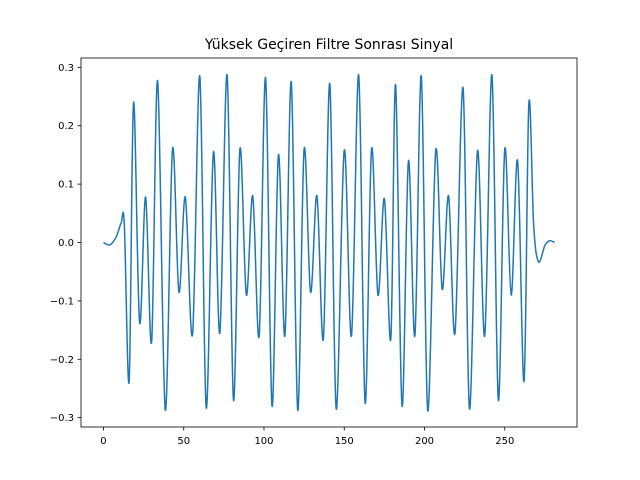 The height and width of the screenshot is (480, 640). I want to click on y-tick-label: −0.2, so click(62, 360).